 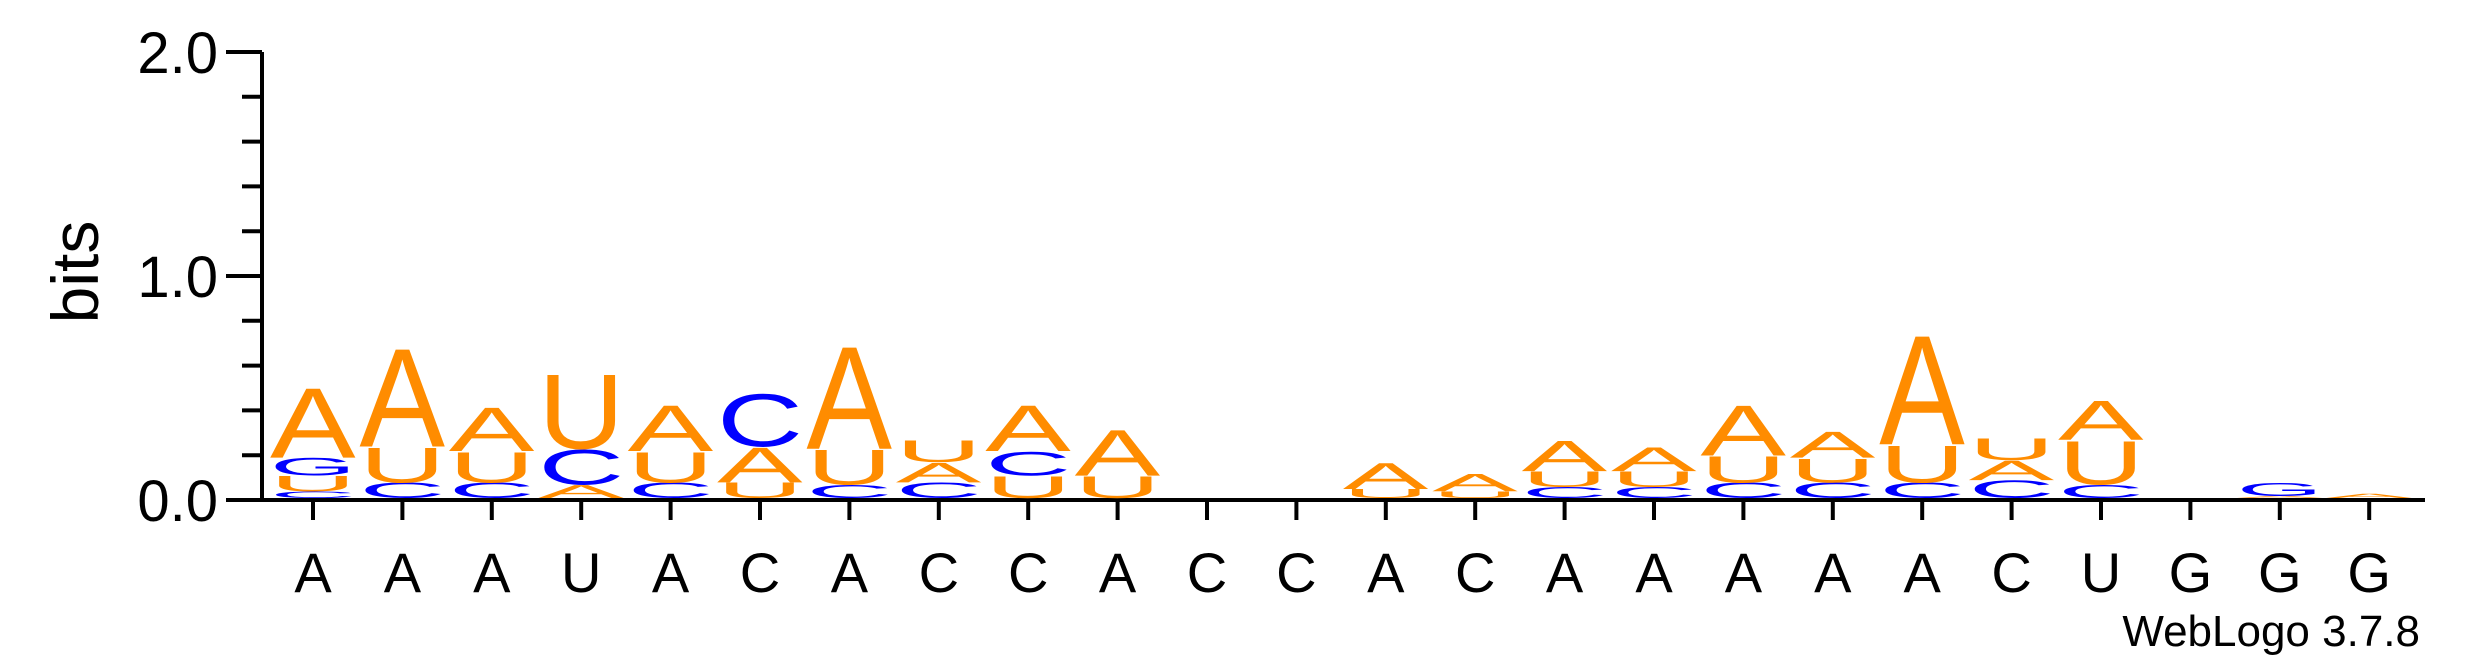 I want to click on y-tick-label: 2.0, so click(x=177, y=53).